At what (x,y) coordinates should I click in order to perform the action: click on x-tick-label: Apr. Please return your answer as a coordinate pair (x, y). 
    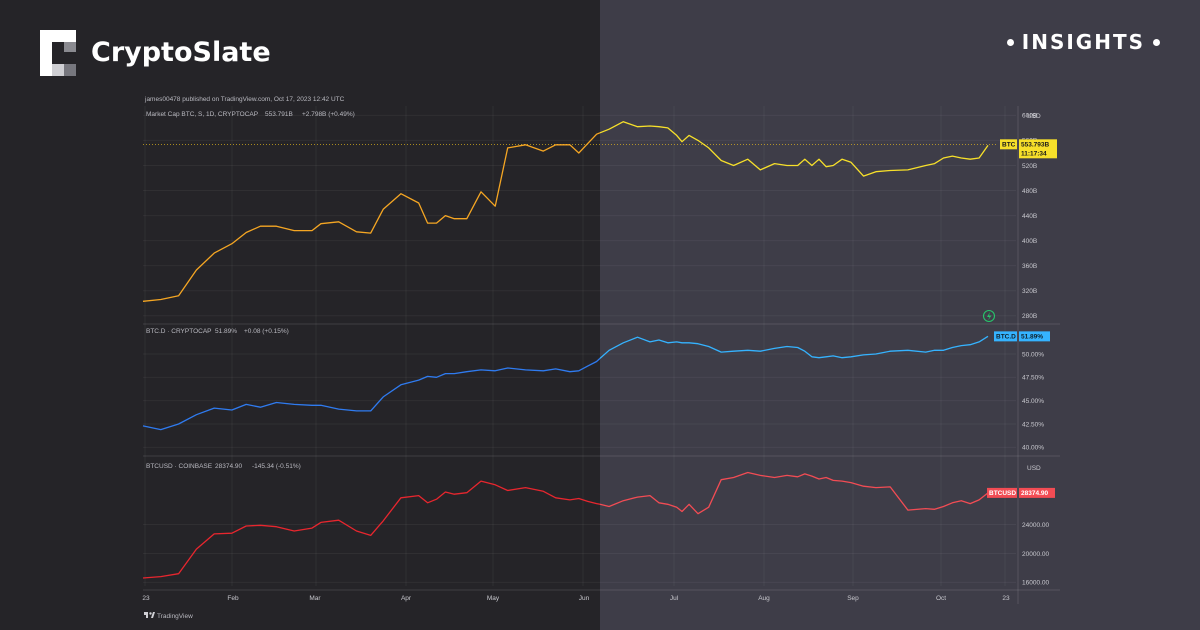
    Looking at the image, I should click on (406, 598).